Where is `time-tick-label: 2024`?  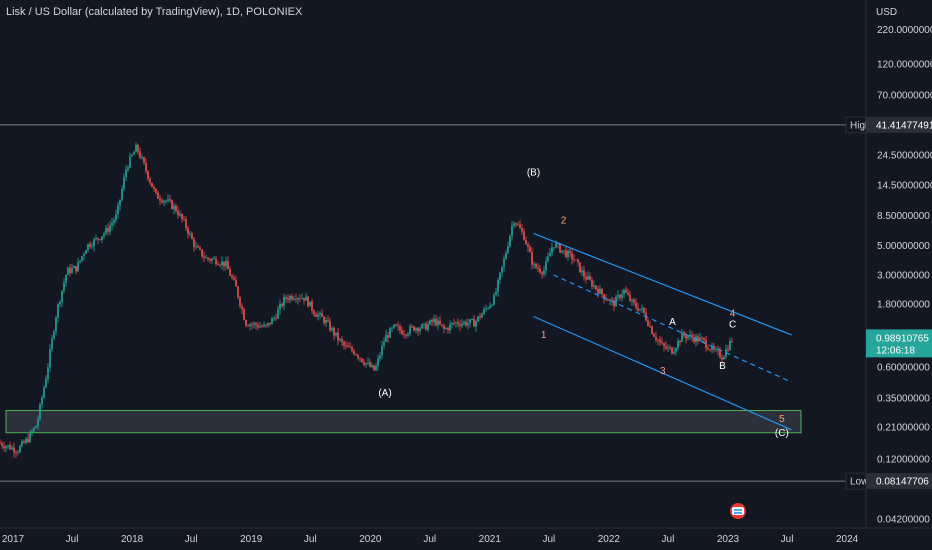
time-tick-label: 2024 is located at coordinates (847, 539).